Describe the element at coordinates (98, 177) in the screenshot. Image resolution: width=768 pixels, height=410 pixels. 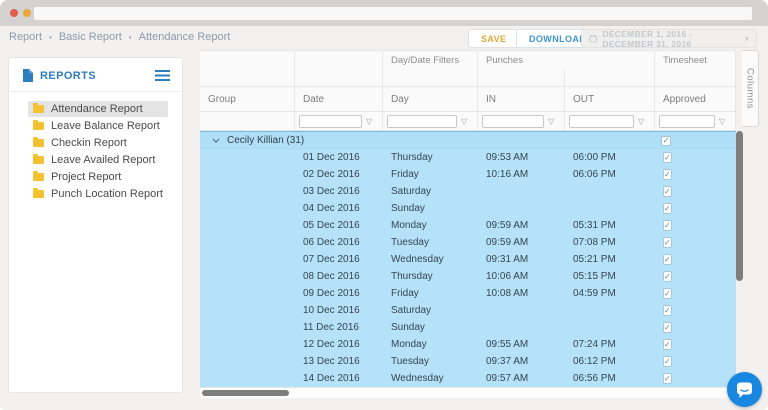
I see `sidebar-item-project-report: Project Report` at that location.